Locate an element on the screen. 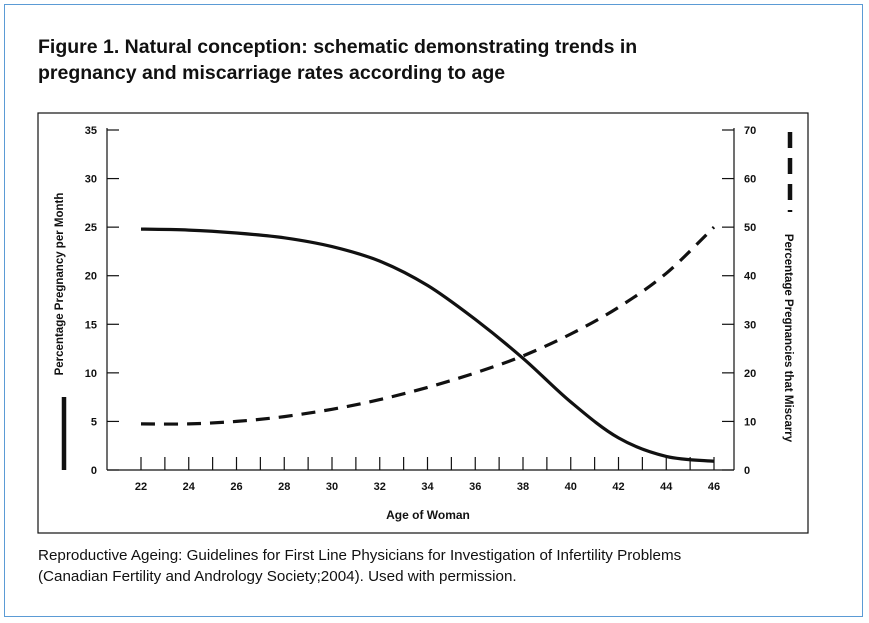  x-tick-label: 28 is located at coordinates (284, 487).